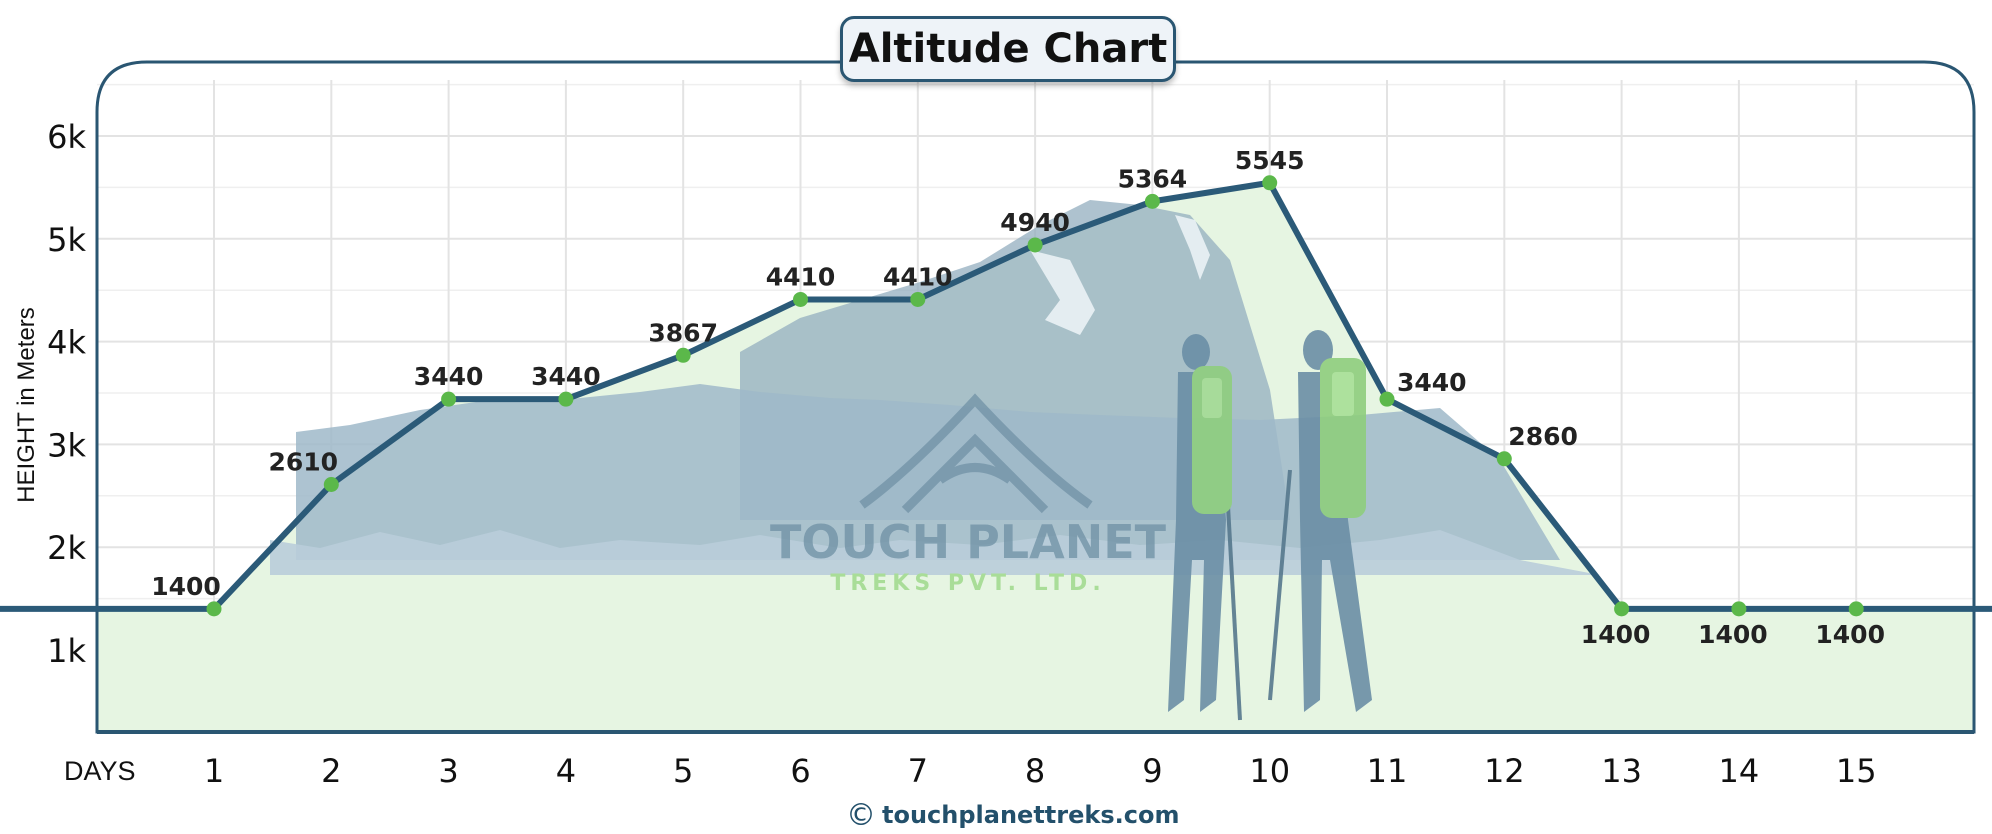 Image resolution: width=1992 pixels, height=834 pixels. Describe the element at coordinates (1543, 436) in the screenshot. I see `data-label: 2860` at that location.